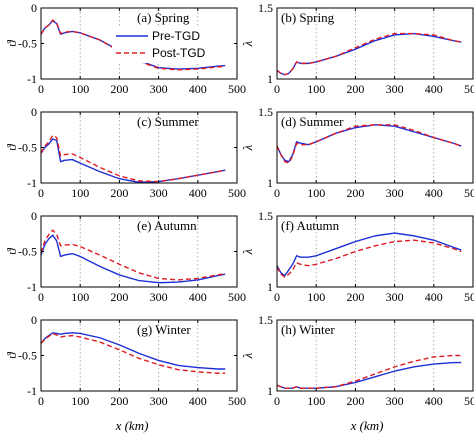 The image size is (474, 436). I want to click on panel-2: 0 100 200 300 400 500 1 1.5 λ (b) Spring, so click(357, 48).